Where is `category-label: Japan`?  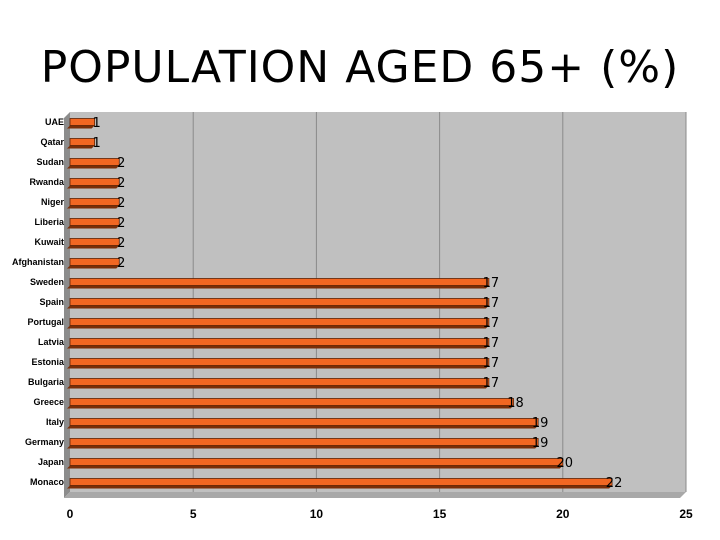
category-label: Japan is located at coordinates (51, 462).